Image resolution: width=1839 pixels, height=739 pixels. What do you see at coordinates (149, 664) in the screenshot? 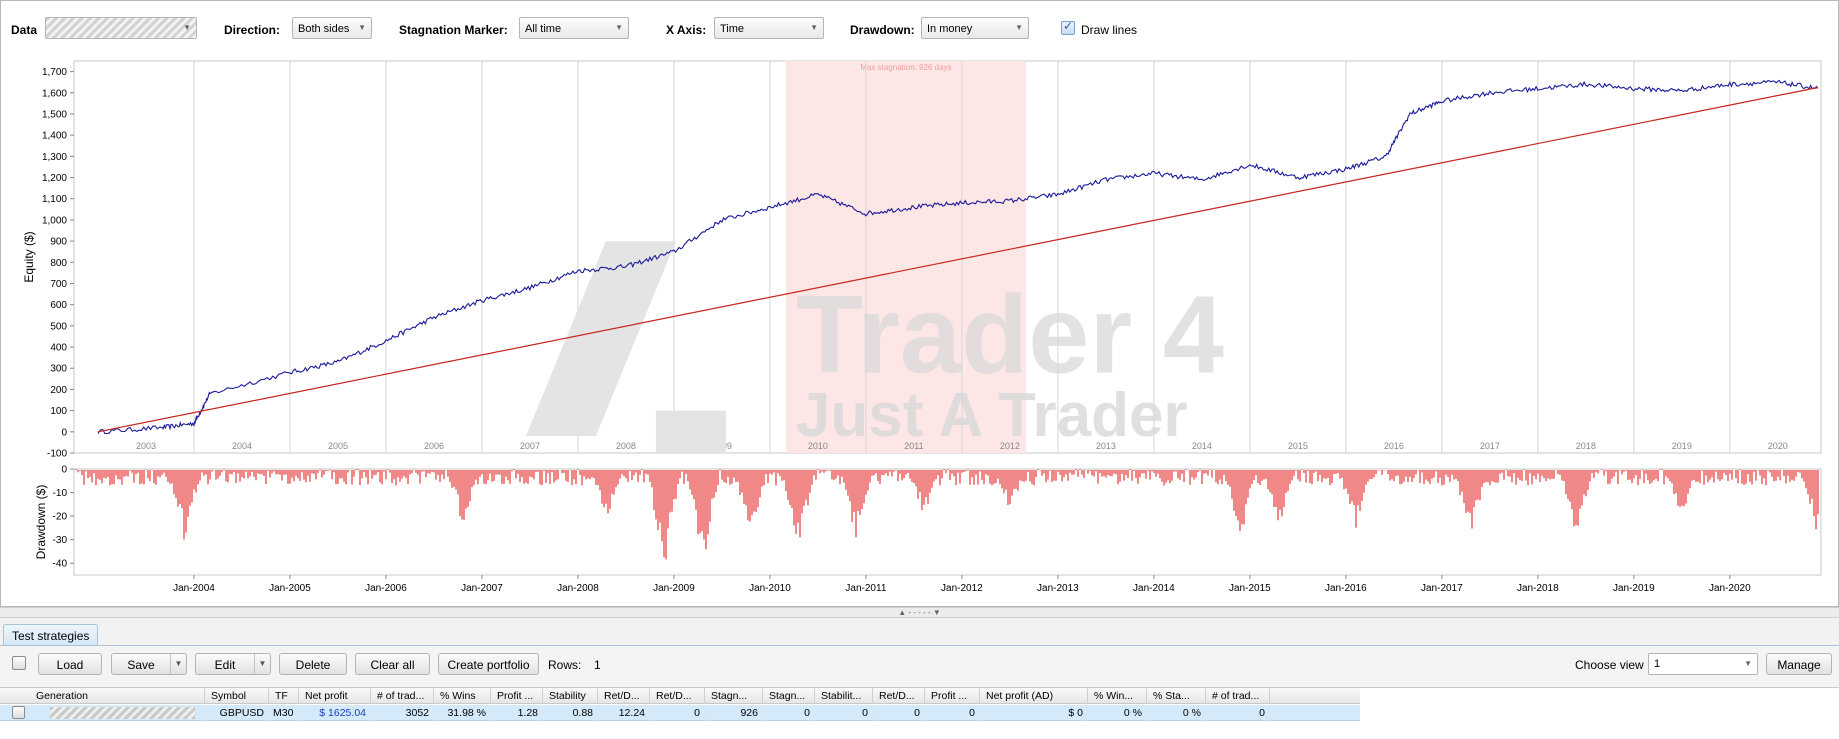
I see `save-button: Save ▼` at bounding box center [149, 664].